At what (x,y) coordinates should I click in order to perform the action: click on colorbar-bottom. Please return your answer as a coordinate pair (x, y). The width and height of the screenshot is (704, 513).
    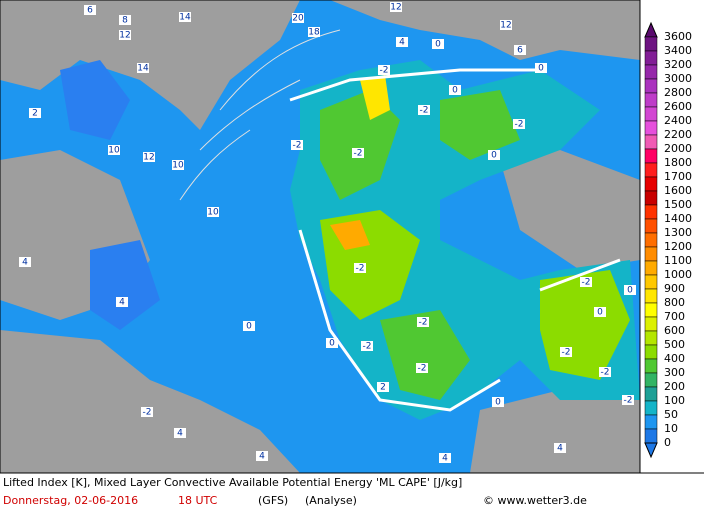
    Looking at the image, I should click on (651, 450).